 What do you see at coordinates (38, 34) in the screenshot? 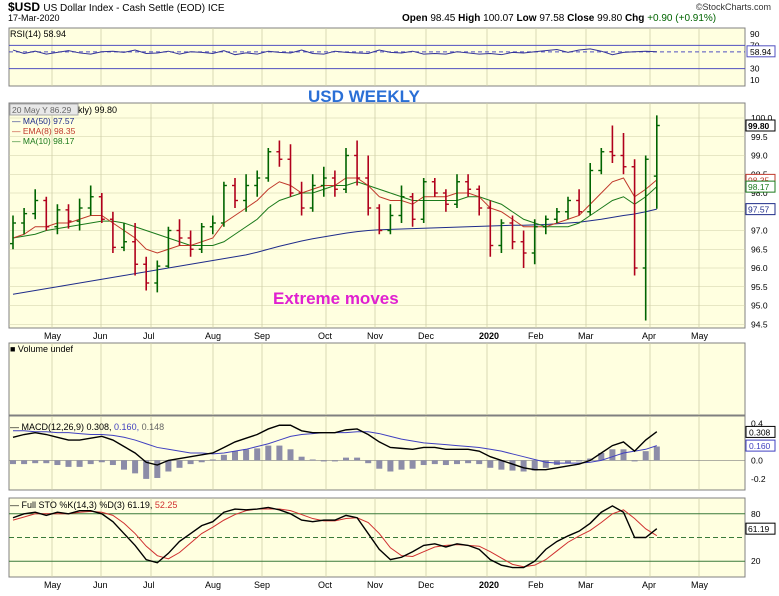
I see `rsi-label: RSI(14) 58.94` at bounding box center [38, 34].